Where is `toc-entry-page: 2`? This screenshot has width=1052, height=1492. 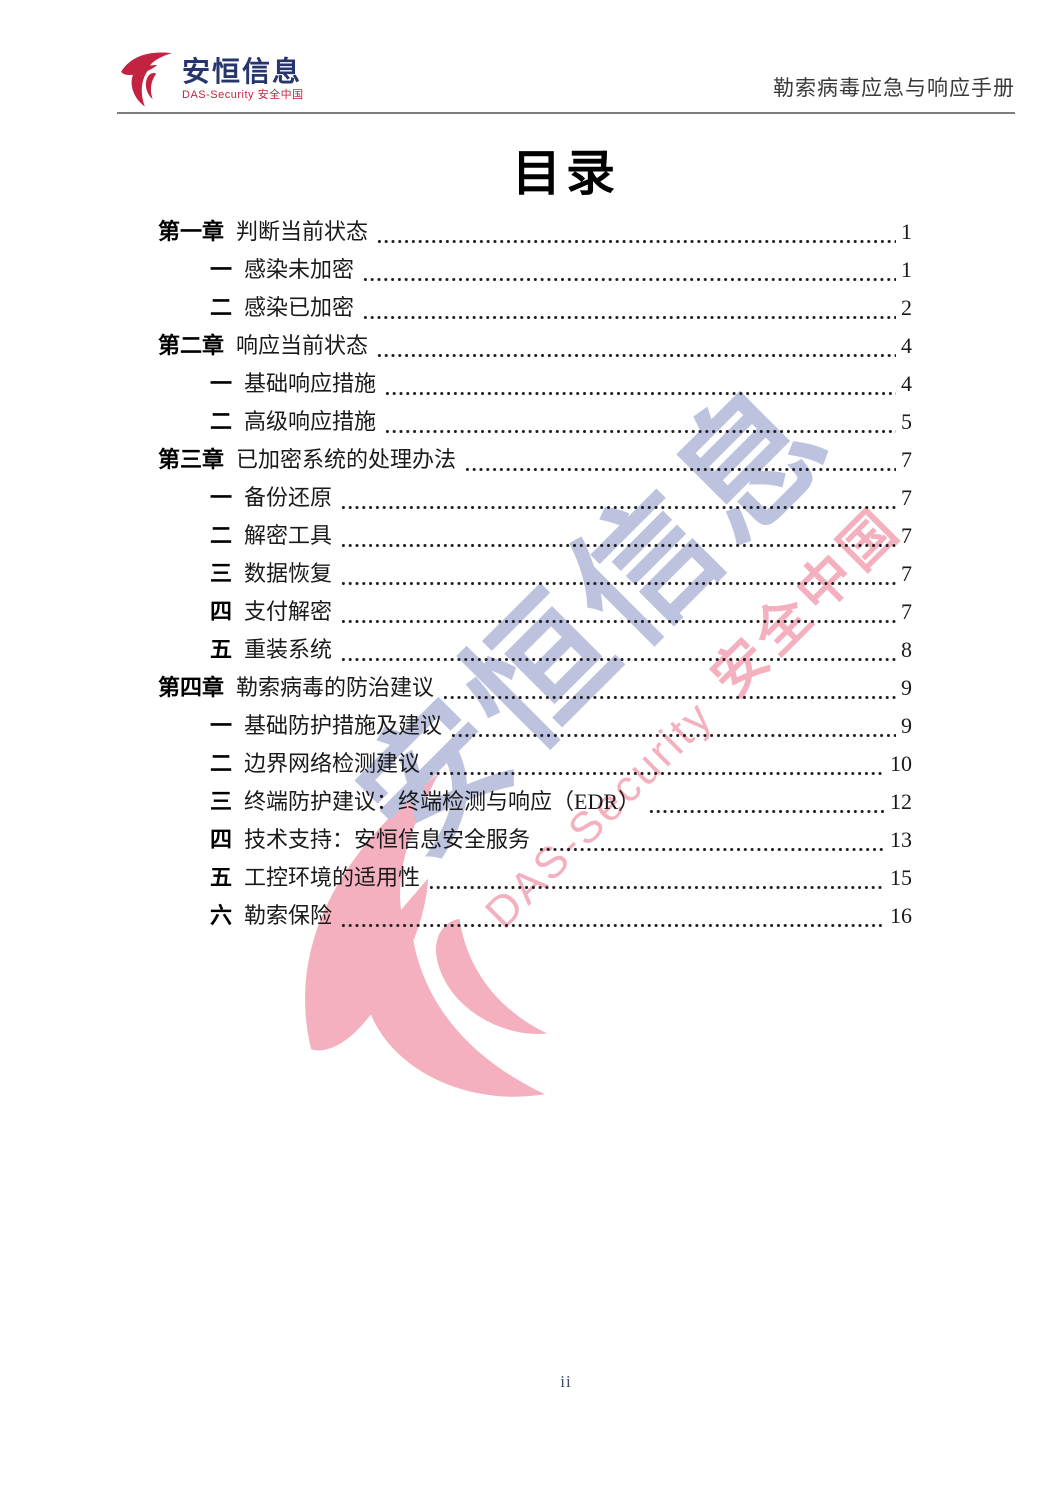
toc-entry-page: 2 is located at coordinates (906, 307).